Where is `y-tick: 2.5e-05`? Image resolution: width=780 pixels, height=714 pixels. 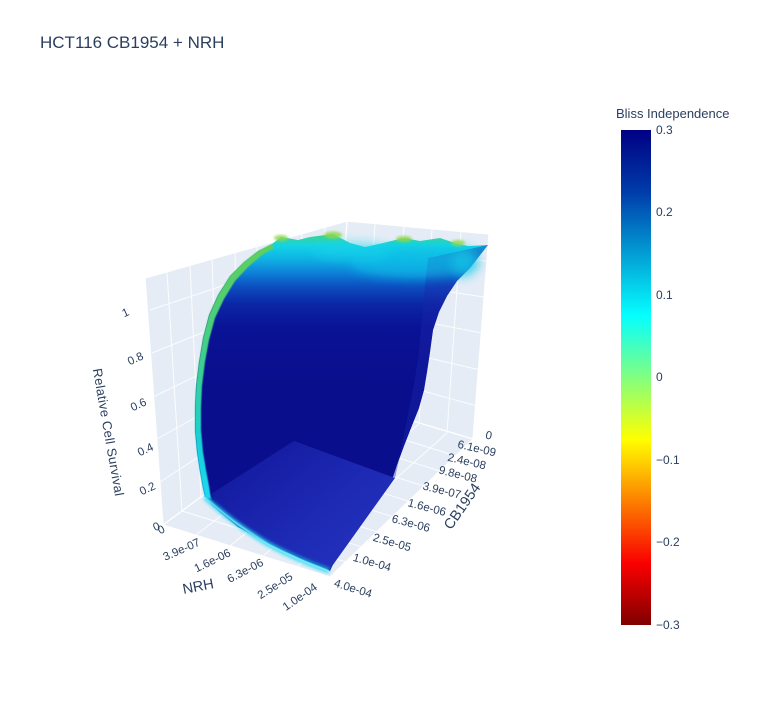 y-tick: 2.5e-05 is located at coordinates (391, 543).